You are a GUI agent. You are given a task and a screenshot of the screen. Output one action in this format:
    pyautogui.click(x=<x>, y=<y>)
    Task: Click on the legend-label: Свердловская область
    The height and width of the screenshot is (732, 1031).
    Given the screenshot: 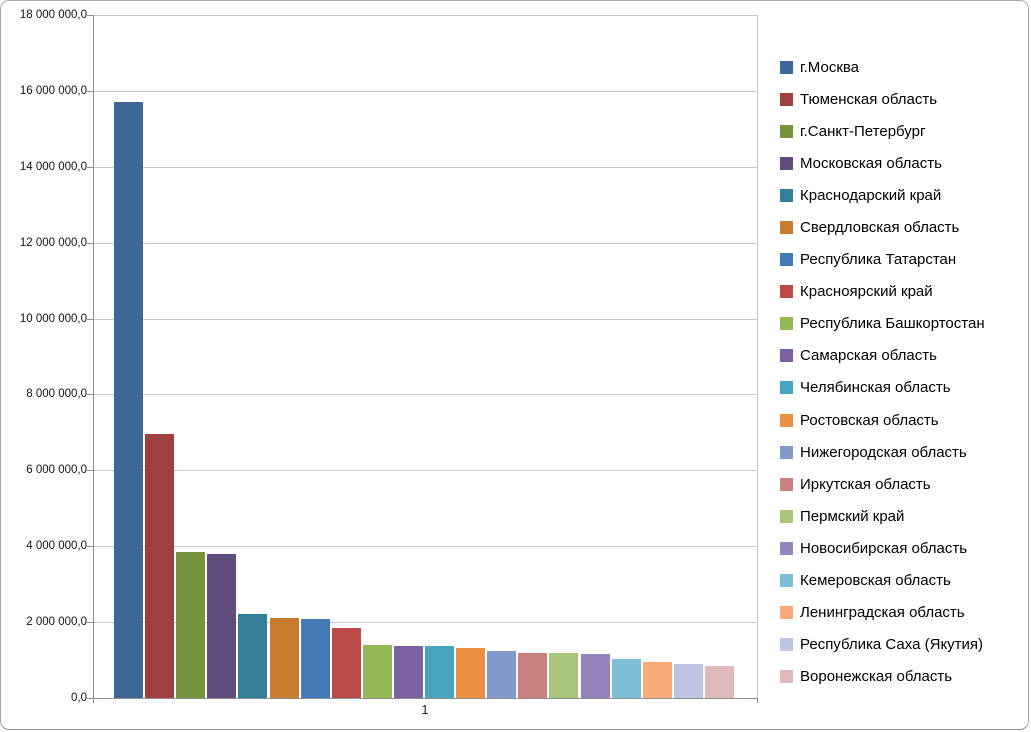 What is the action you would take?
    pyautogui.click(x=880, y=228)
    